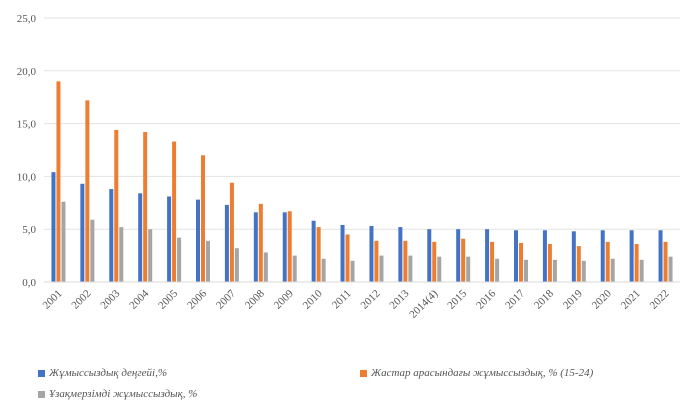  Describe the element at coordinates (108, 373) in the screenshot. I see `legend-label-unemployment: Жұмыссыздық деңгейі,%` at that location.